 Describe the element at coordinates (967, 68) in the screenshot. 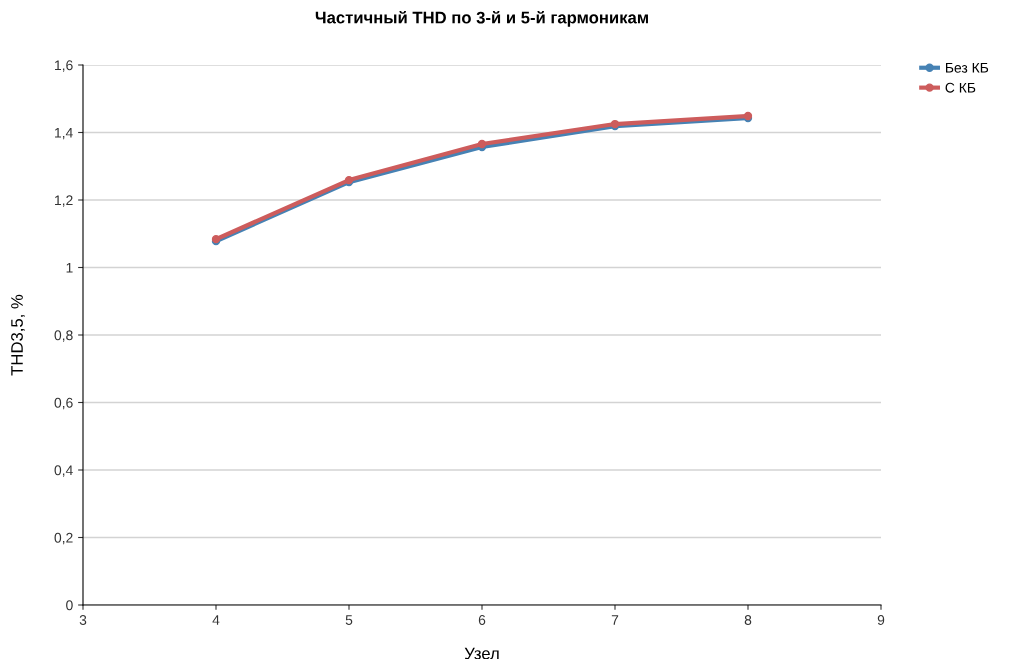

I see `legend-label: Без КБ` at that location.